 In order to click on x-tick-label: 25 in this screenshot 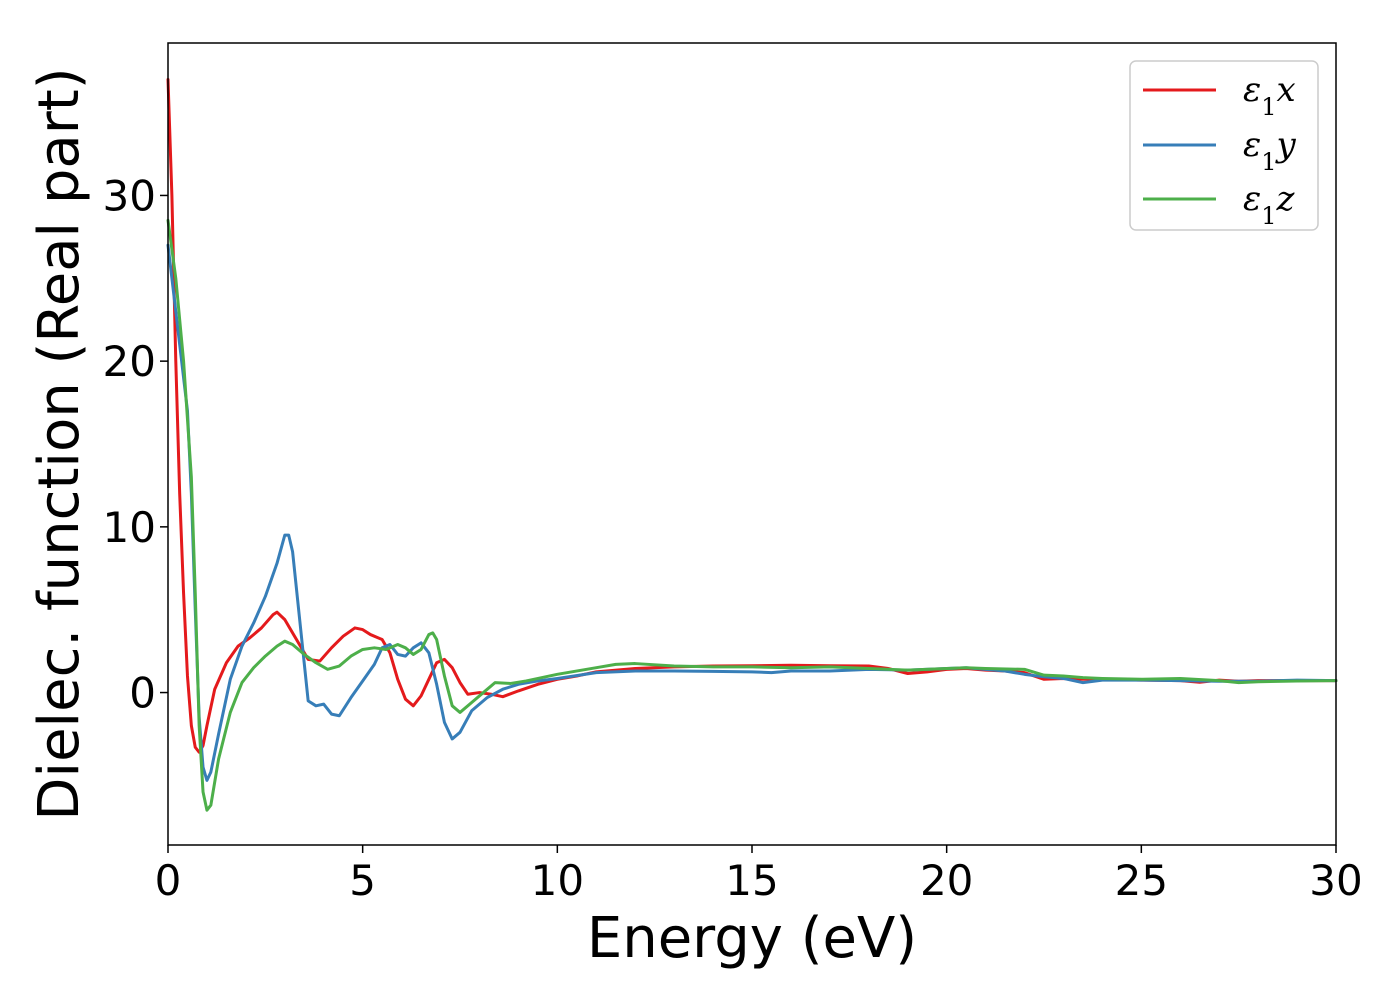, I will do `click(1141, 880)`.